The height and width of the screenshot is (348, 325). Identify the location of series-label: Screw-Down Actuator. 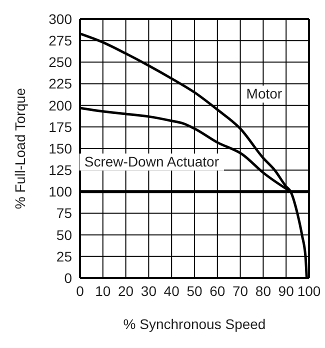
(152, 162).